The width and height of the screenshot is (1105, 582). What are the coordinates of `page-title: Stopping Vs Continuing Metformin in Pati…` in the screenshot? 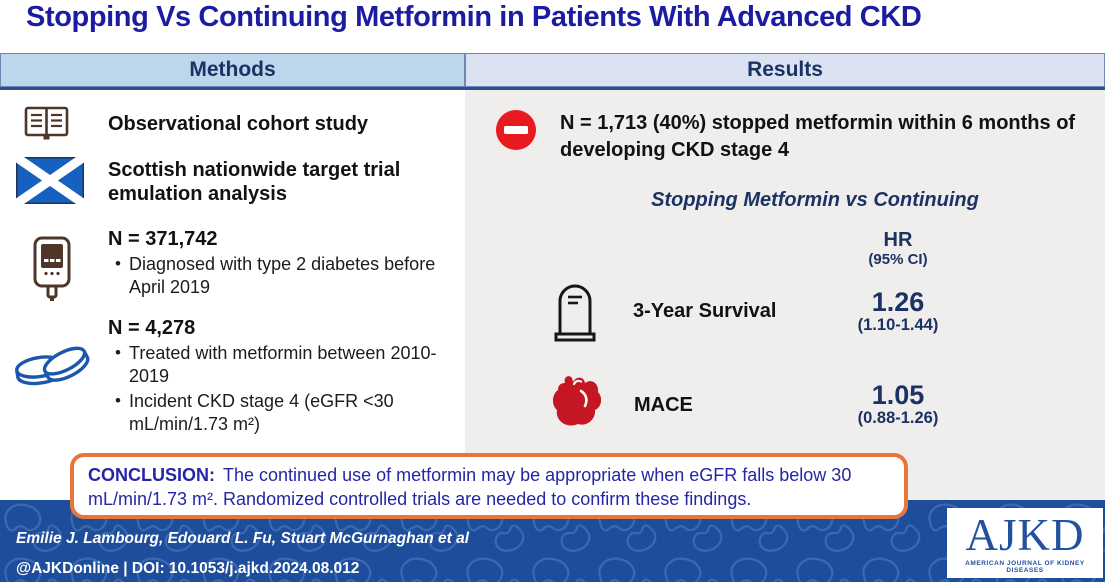 It's located at (474, 17).